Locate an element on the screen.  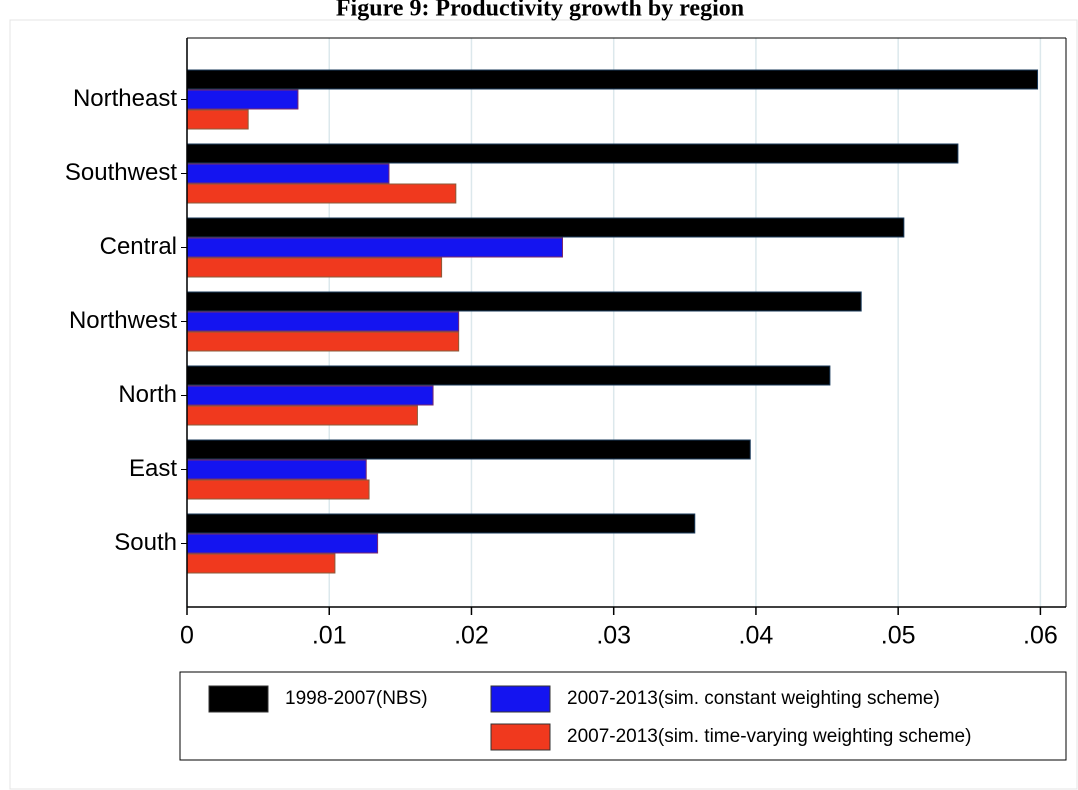
x-tick-label: .01 is located at coordinates (329, 636).